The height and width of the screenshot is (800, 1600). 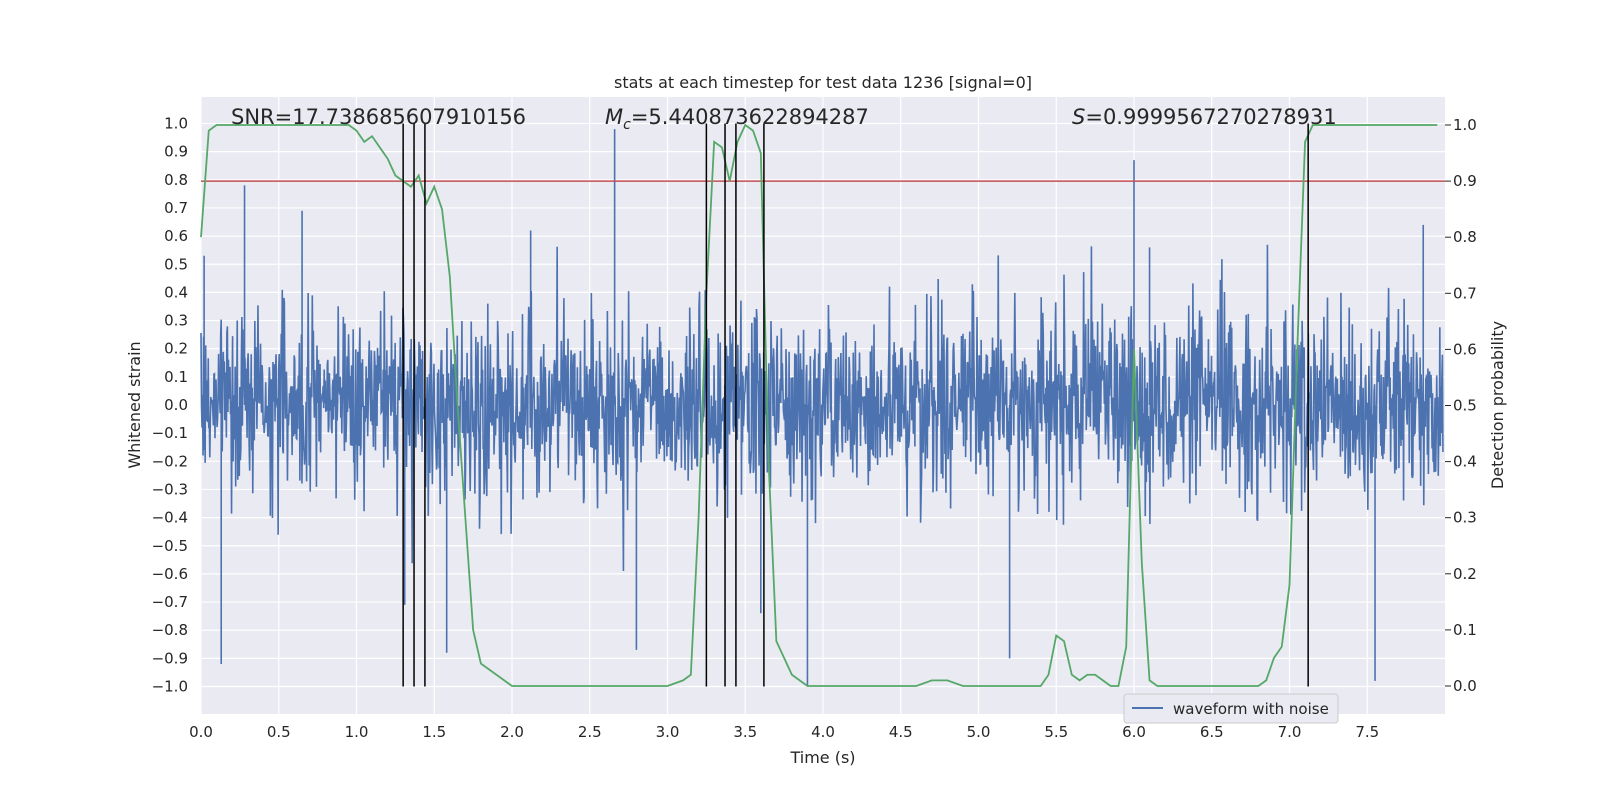 I want to click on left-y-tick-label: 0.2, so click(x=176, y=349).